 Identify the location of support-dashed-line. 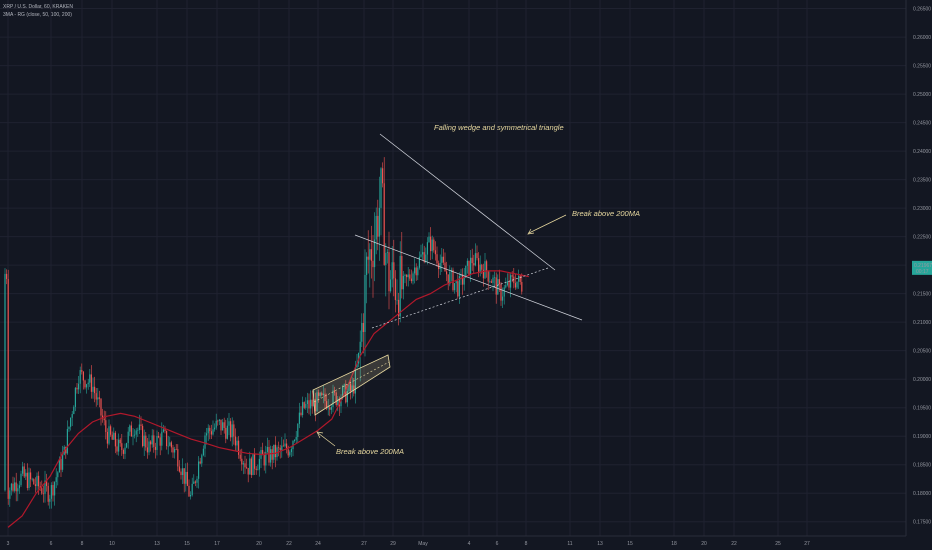
(460, 298).